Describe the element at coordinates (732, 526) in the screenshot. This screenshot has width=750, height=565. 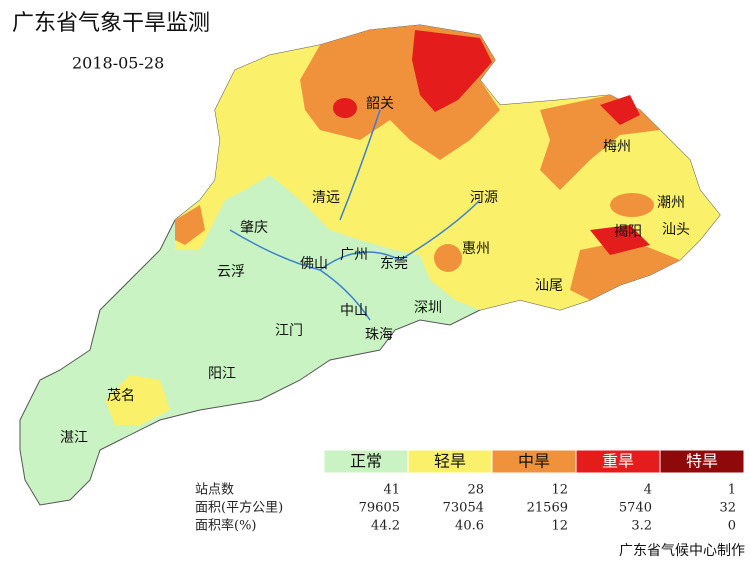
I see `cell: 0` at that location.